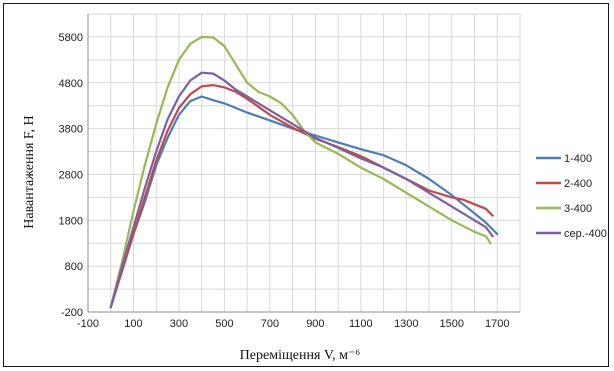 The image size is (614, 371). What do you see at coordinates (224, 324) in the screenshot?
I see `x-tick-label: 500` at bounding box center [224, 324].